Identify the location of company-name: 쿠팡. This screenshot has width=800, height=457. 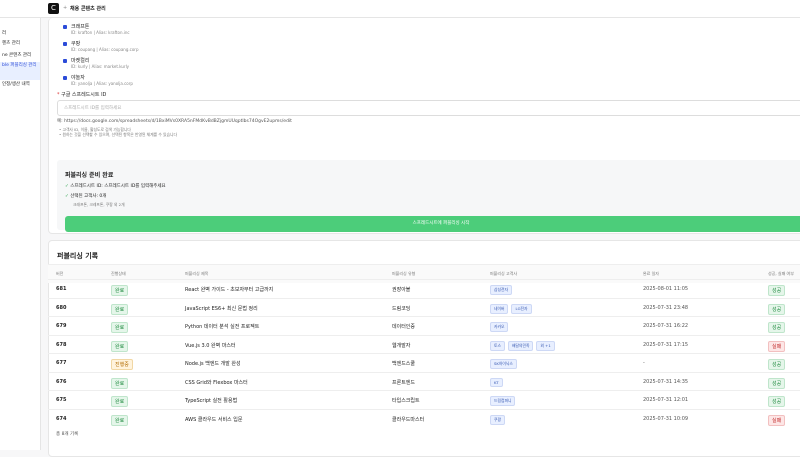
(76, 44).